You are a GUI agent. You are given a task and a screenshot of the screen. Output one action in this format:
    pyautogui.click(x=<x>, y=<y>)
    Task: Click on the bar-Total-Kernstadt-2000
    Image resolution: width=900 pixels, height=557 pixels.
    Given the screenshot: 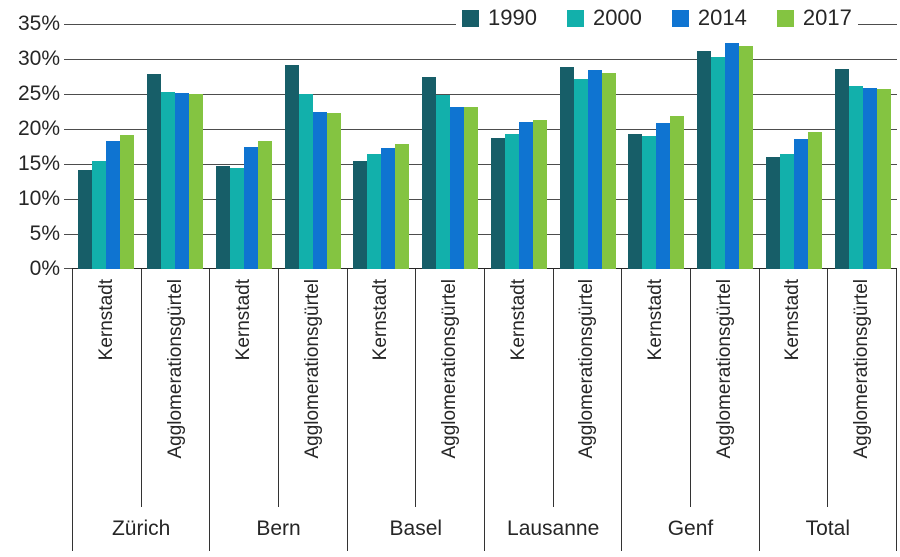 What is the action you would take?
    pyautogui.click(x=786, y=211)
    